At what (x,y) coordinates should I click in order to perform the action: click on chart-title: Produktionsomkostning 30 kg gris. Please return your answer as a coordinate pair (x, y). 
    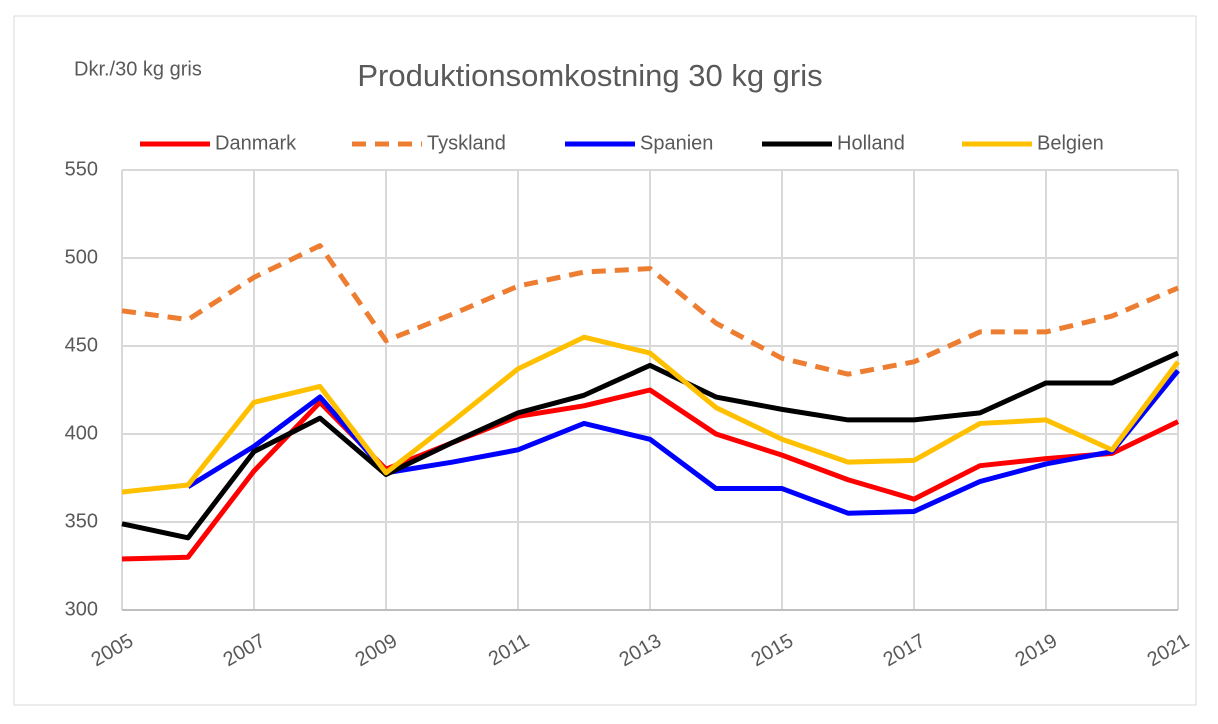
    Looking at the image, I should click on (589, 75).